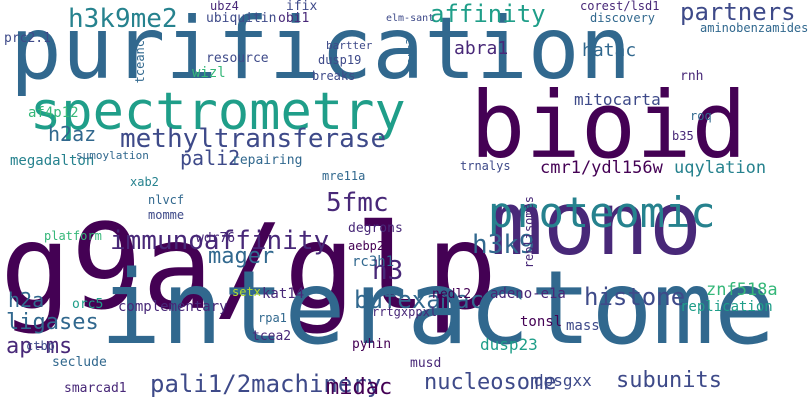  What do you see at coordinates (372, 344) in the screenshot?
I see `word-pyhin: pyhin` at bounding box center [372, 344].